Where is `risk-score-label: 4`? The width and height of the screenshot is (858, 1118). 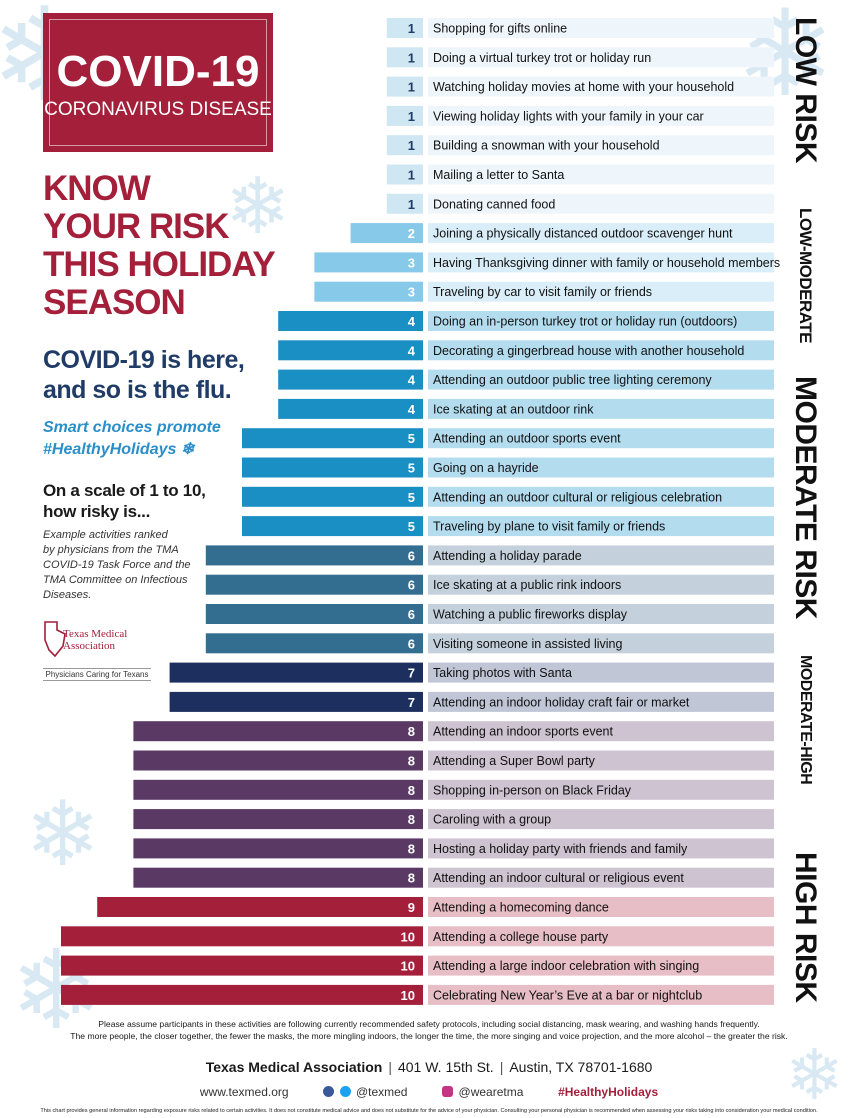
risk-score-label: 4 is located at coordinates (412, 409).